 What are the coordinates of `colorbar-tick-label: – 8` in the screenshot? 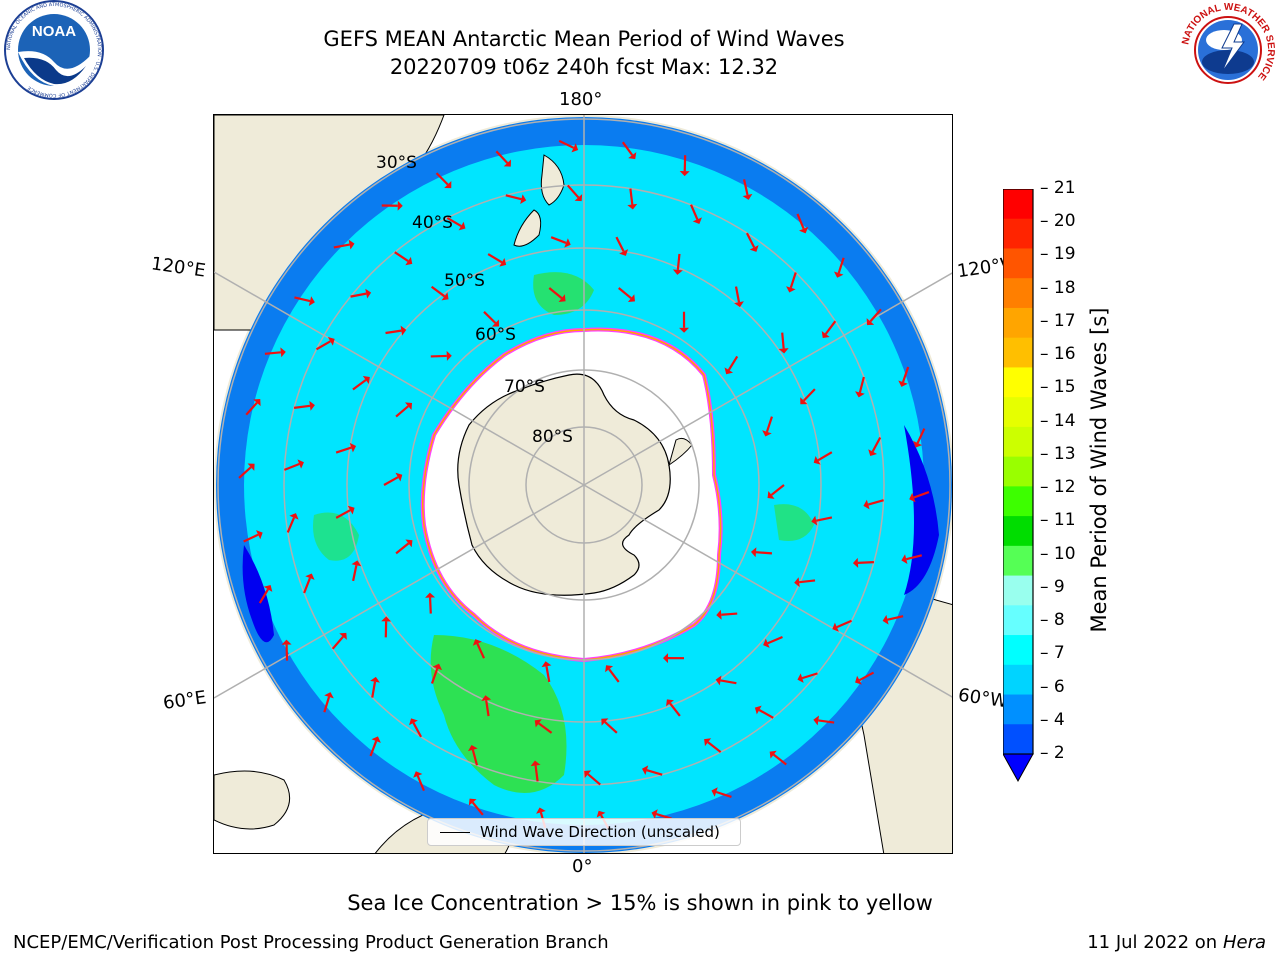 It's located at (1052, 620).